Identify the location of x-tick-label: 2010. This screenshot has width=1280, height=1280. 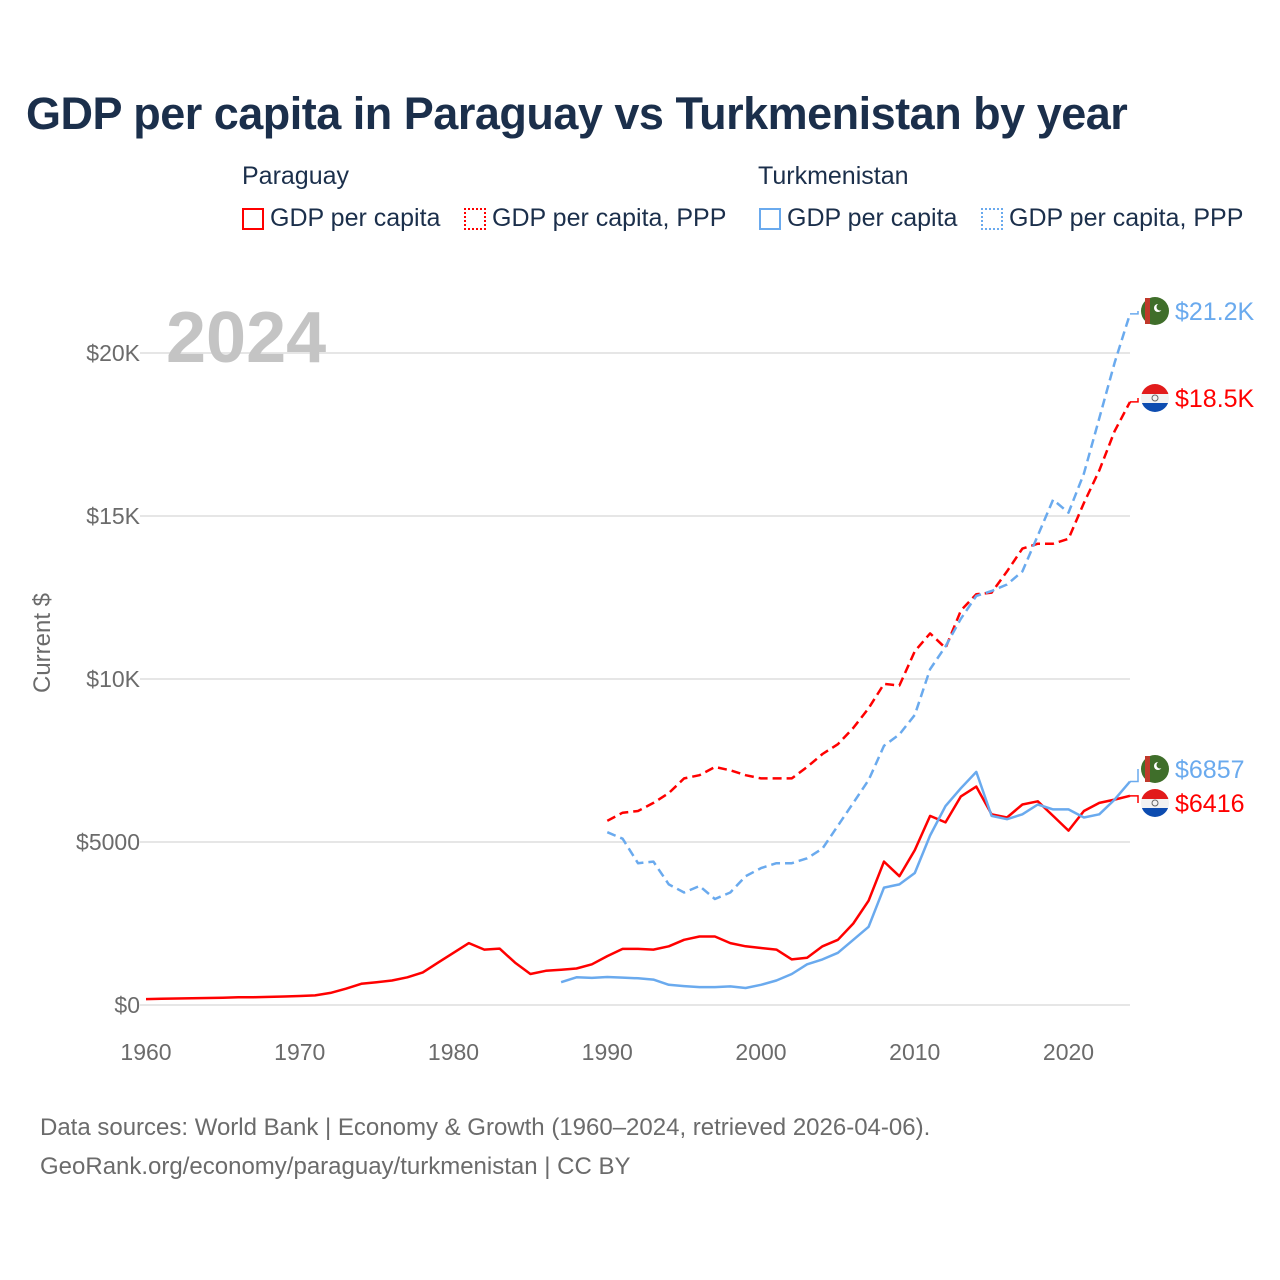
(914, 1052).